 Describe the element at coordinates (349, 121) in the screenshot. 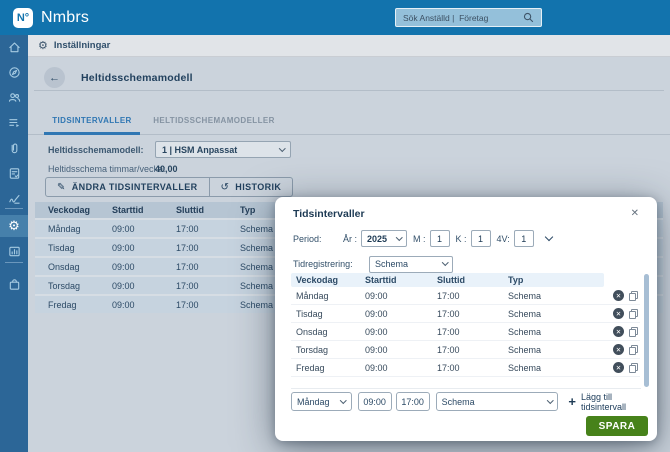

I see `tab-bar: TIDSINTERVALLER HELTIDSSCHEMAMODELLER` at that location.